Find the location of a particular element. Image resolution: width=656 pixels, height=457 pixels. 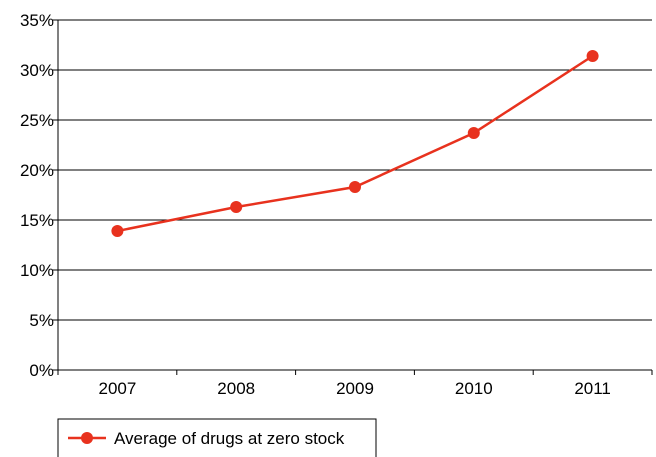

legend-swatch-marker is located at coordinates (87, 438).